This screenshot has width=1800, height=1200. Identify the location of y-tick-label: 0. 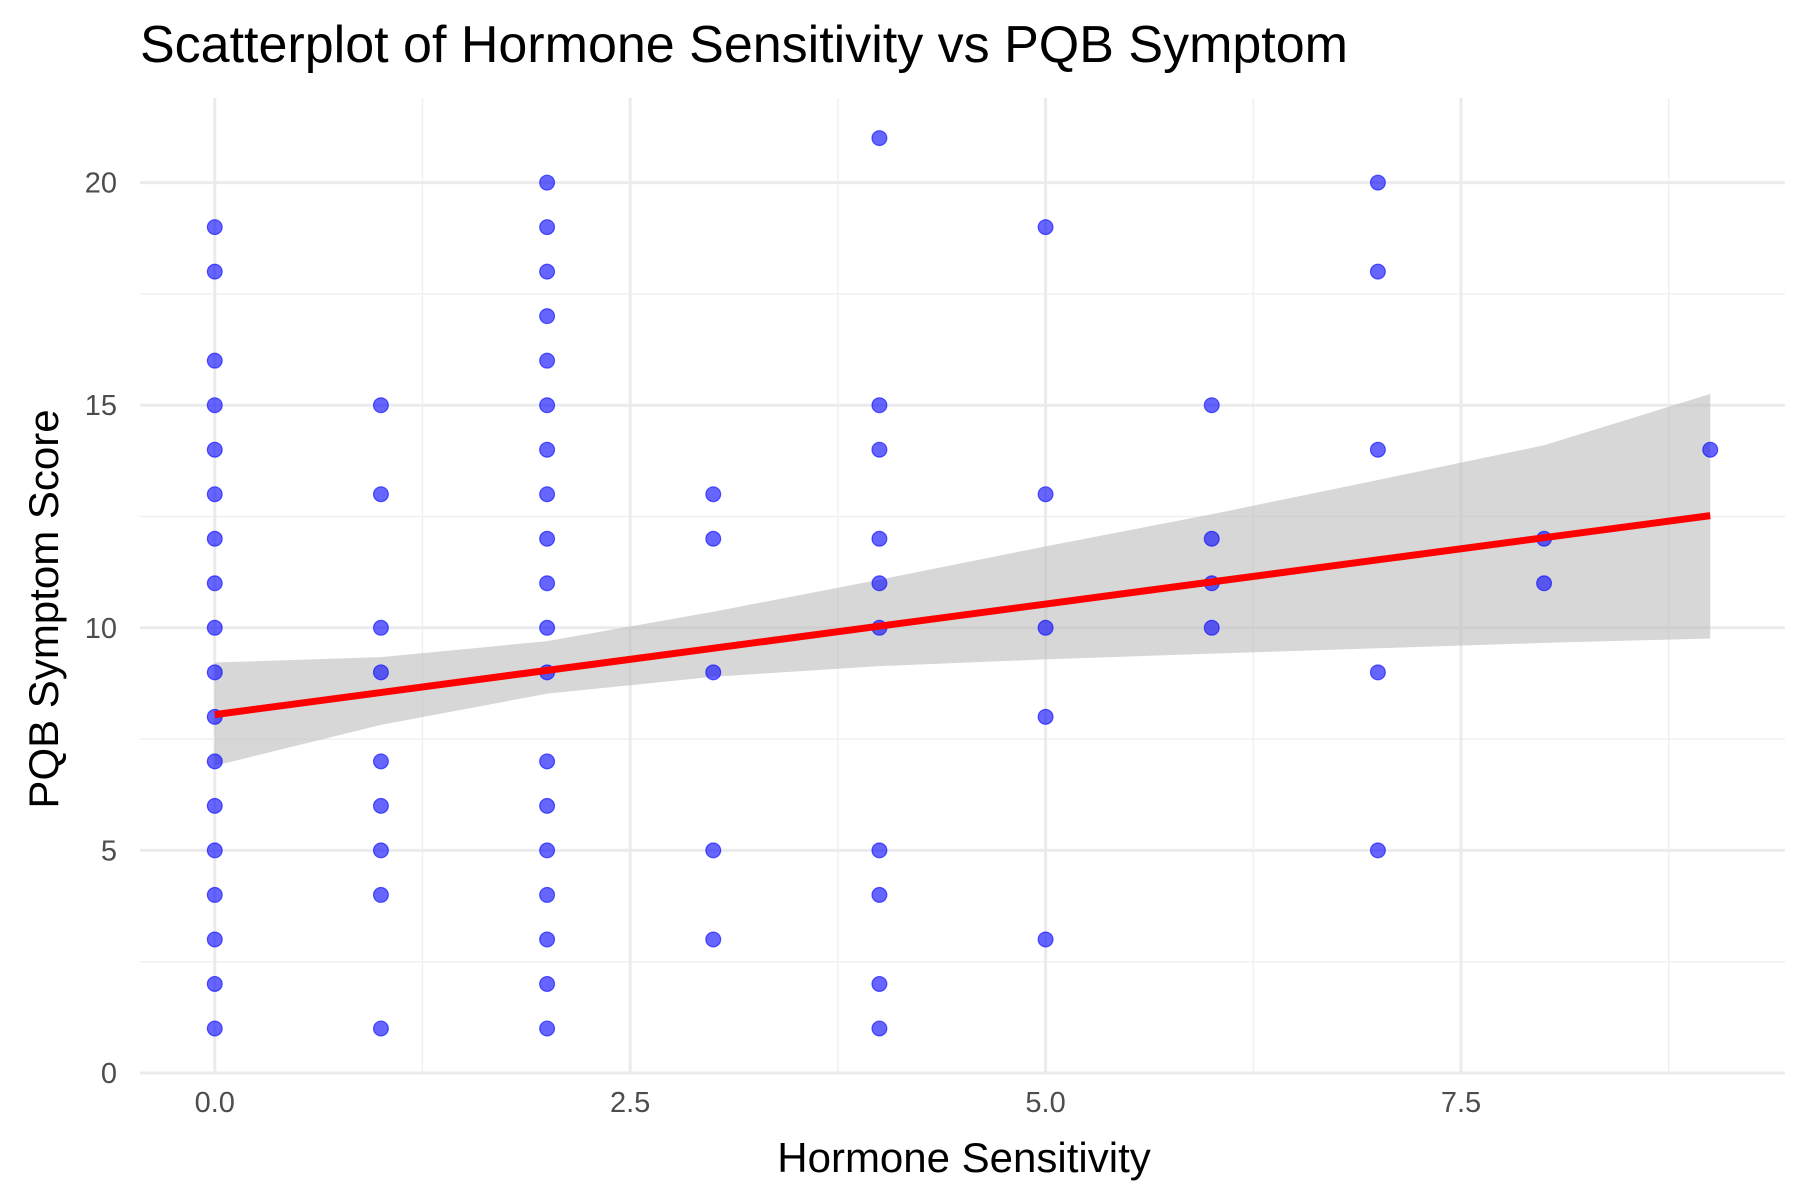
(109, 1074).